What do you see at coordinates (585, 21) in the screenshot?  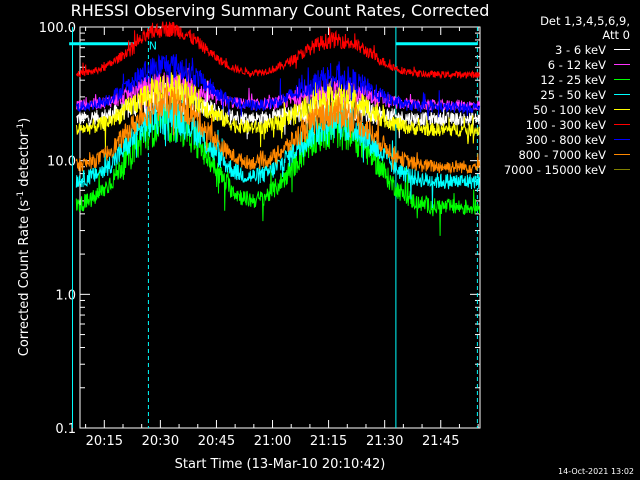 I see `legend-header-line-1: Det 1,3,4,5,6,9,` at bounding box center [585, 21].